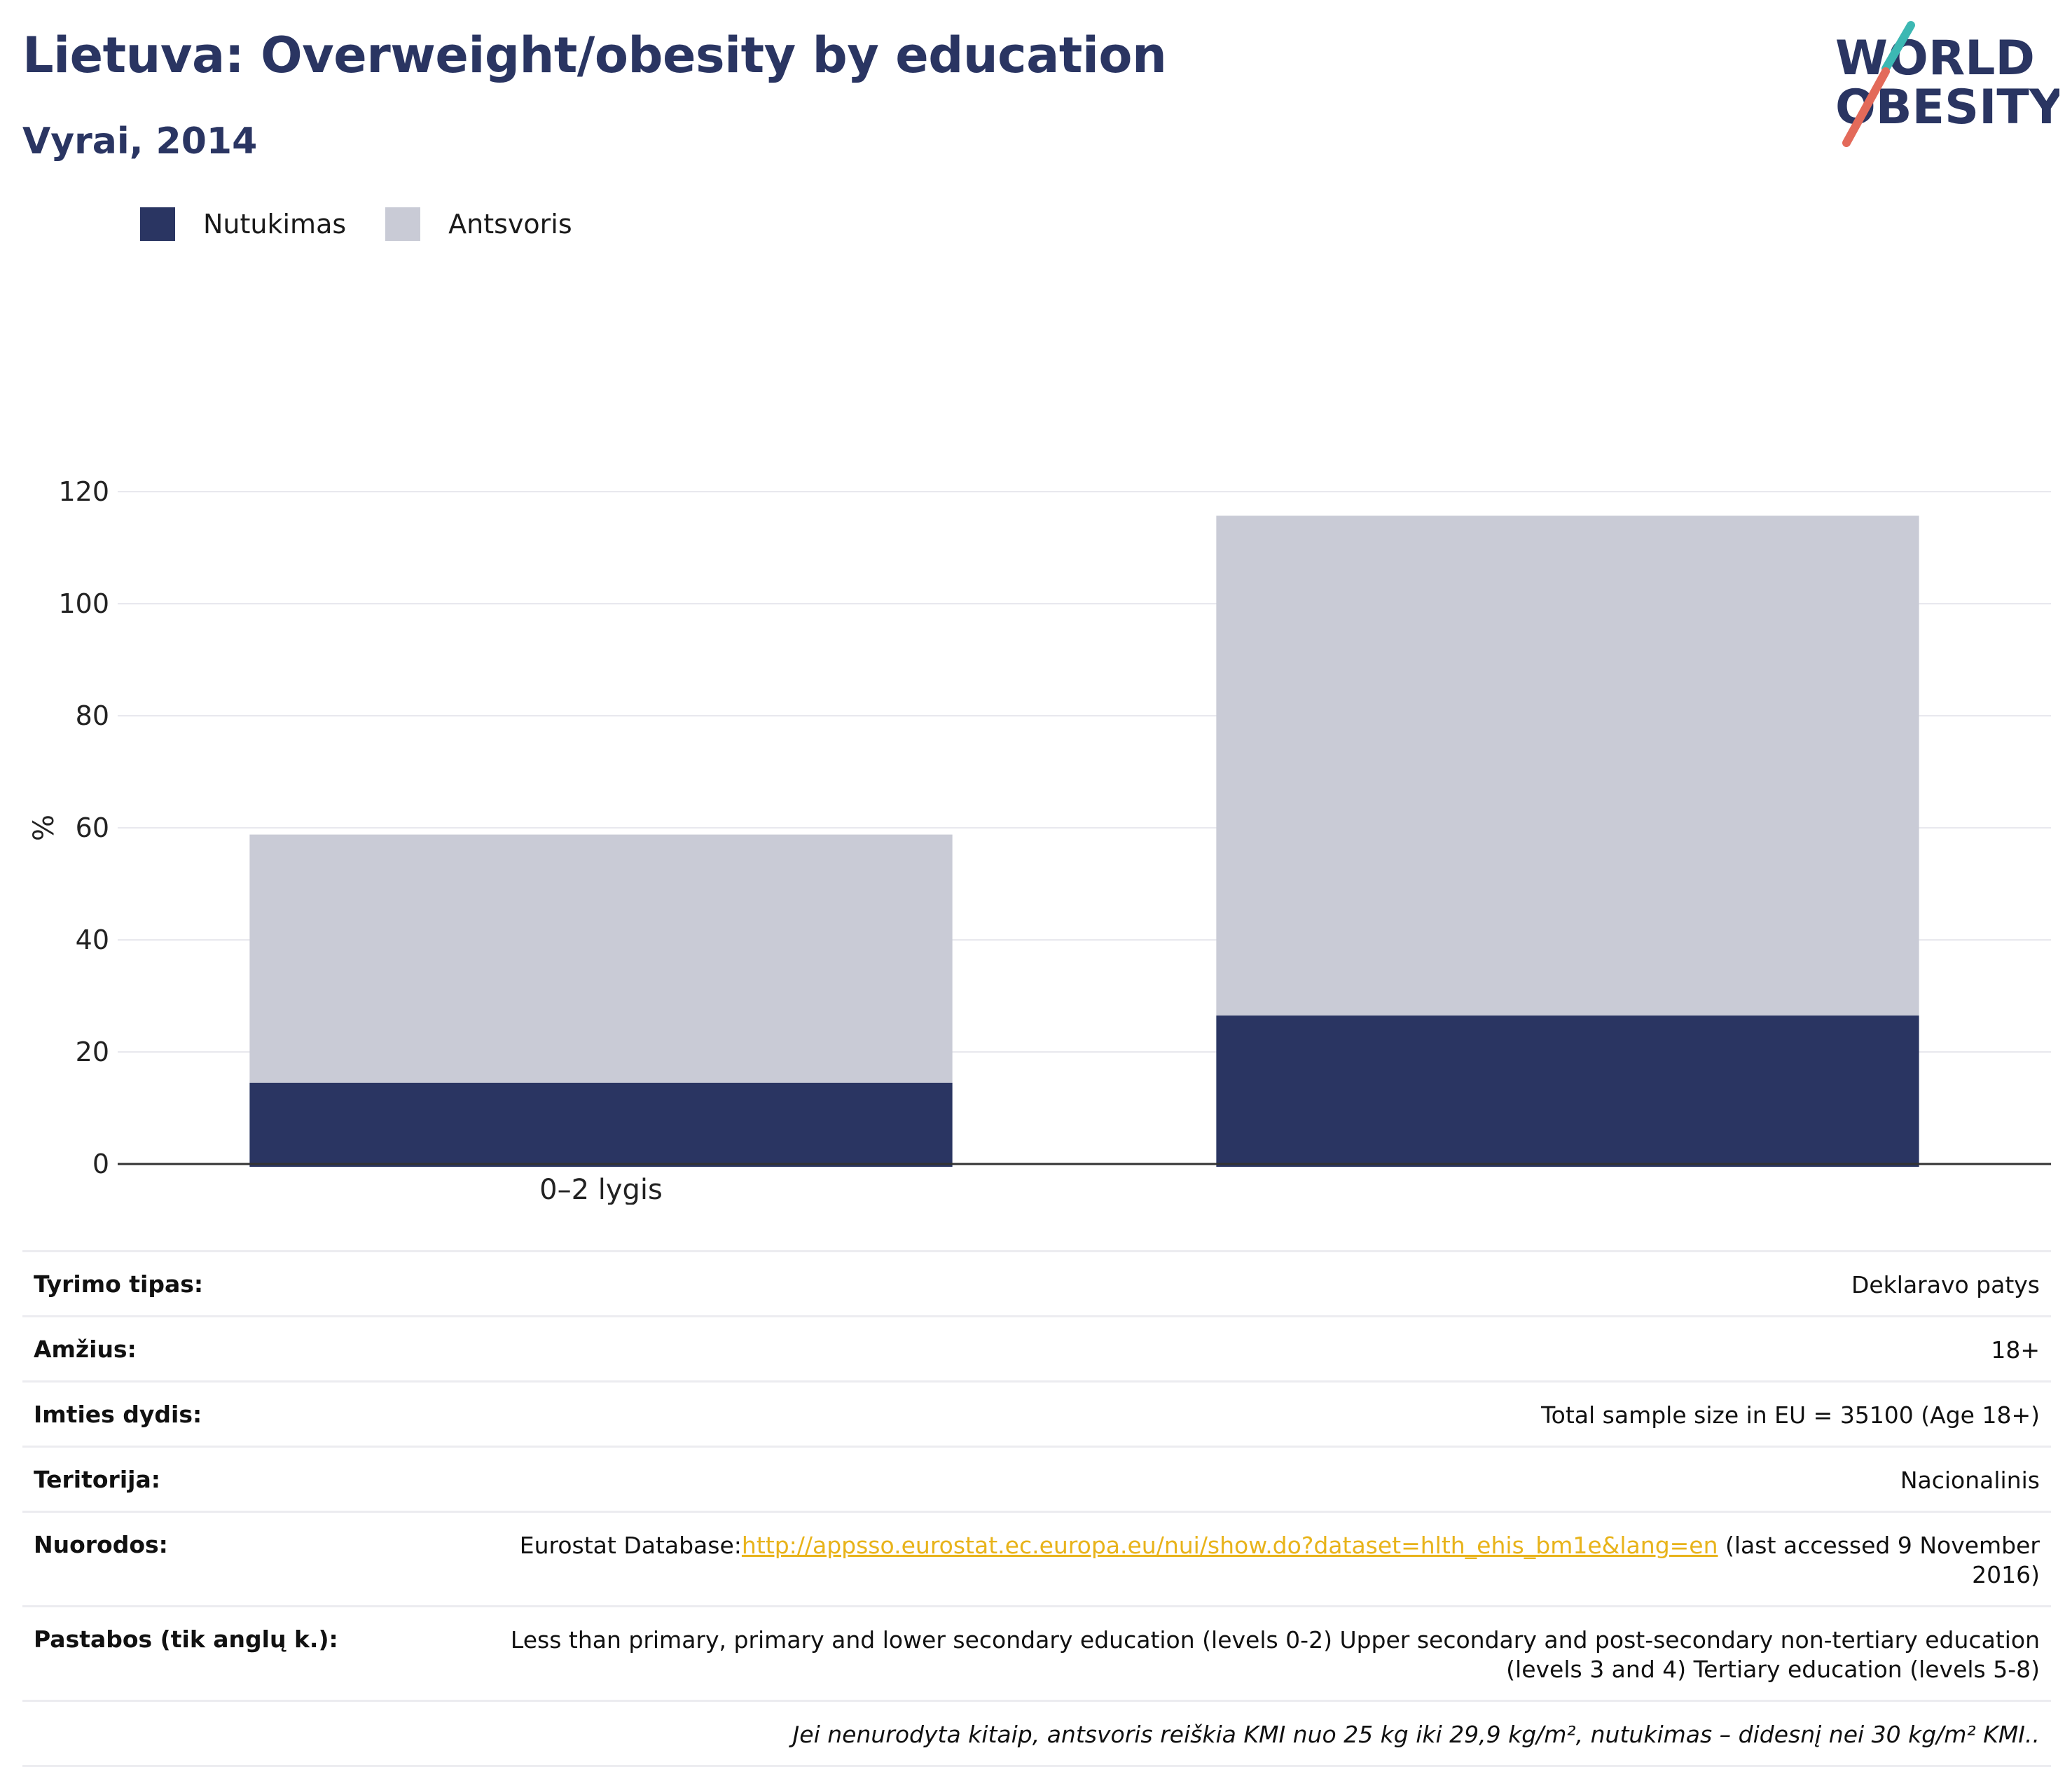 The image size is (2072, 1767). I want to click on info-label: Tyrimo tipas:, so click(119, 1284).